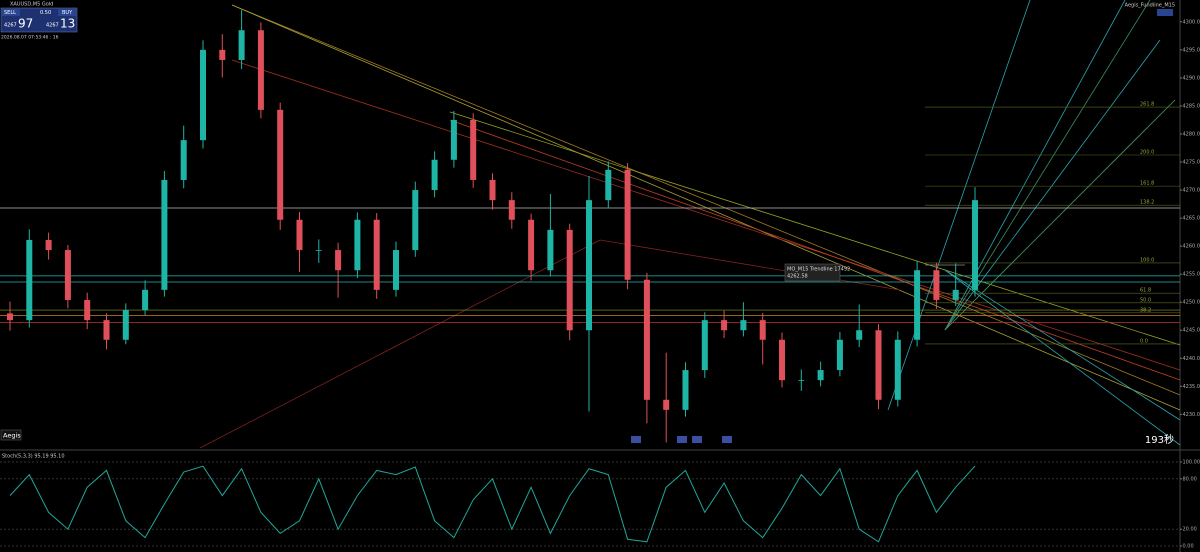 This screenshot has width=1200, height=552. What do you see at coordinates (797, 277) in the screenshot?
I see `trendline-price: 4262.58` at bounding box center [797, 277].